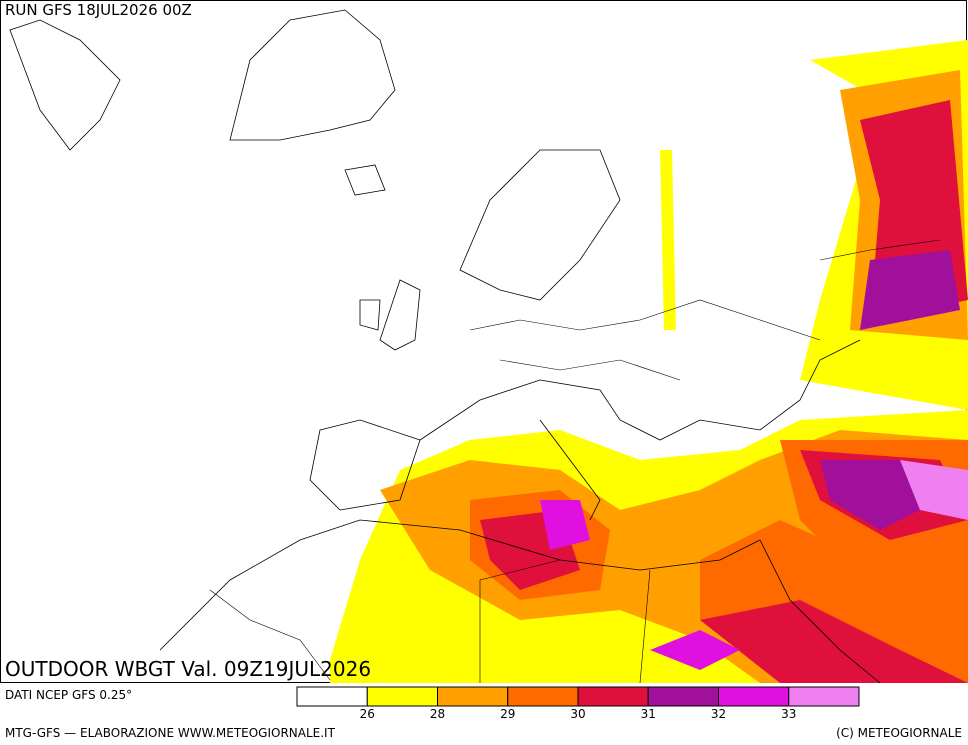 This screenshot has width=968, height=745. What do you see at coordinates (788, 714) in the screenshot?
I see `colorbar-tick-label: 33` at bounding box center [788, 714].